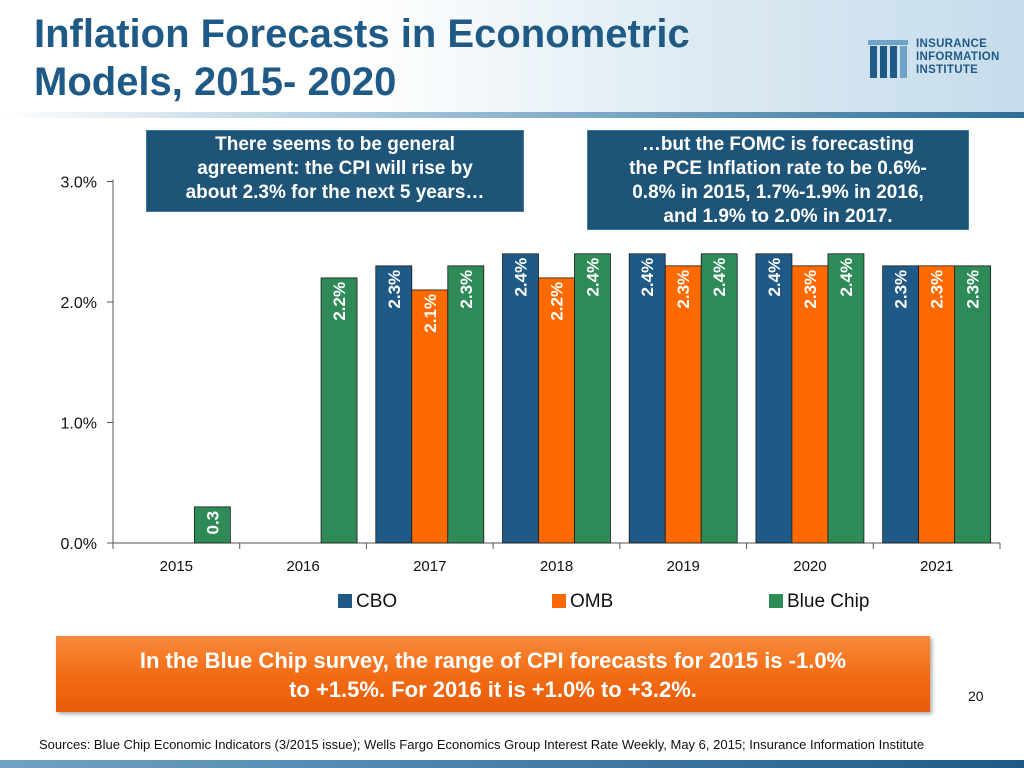 This screenshot has height=768, width=1024. What do you see at coordinates (79, 183) in the screenshot?
I see `y-tick-label: 3.0%` at bounding box center [79, 183].